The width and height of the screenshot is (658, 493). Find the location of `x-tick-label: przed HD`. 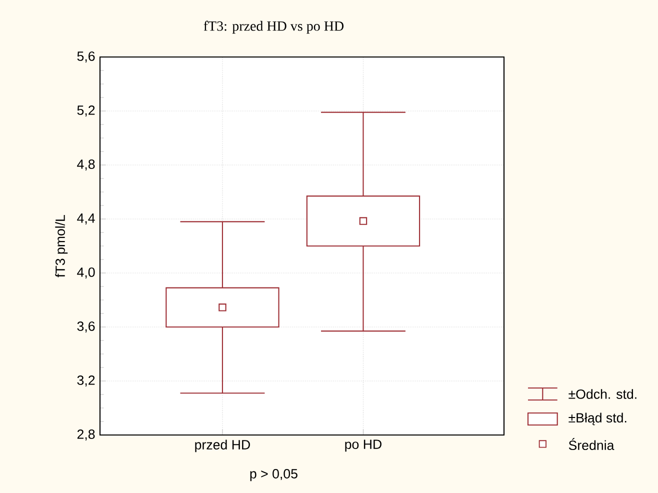

x-tick-label: przed HD is located at coordinates (222, 446).